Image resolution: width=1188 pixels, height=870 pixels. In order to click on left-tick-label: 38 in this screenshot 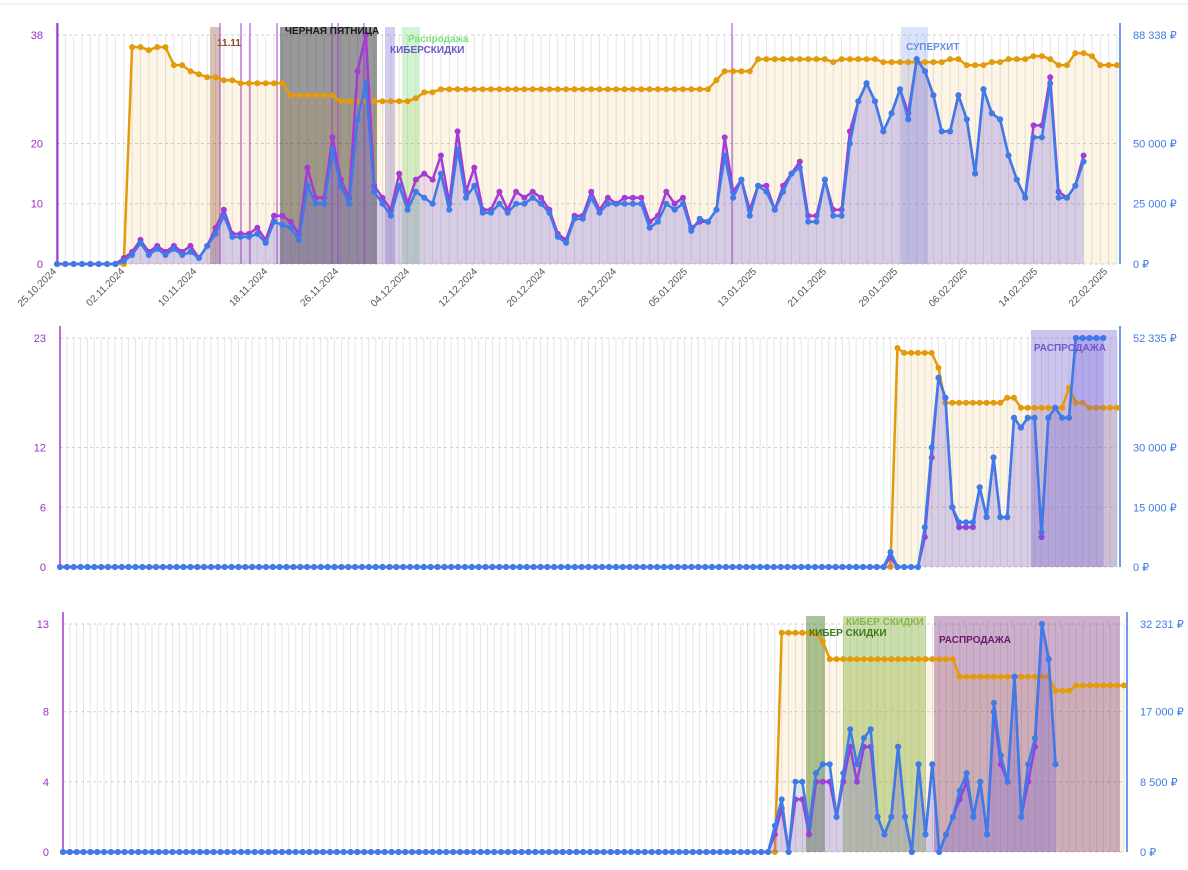, I will do `click(37, 36)`.